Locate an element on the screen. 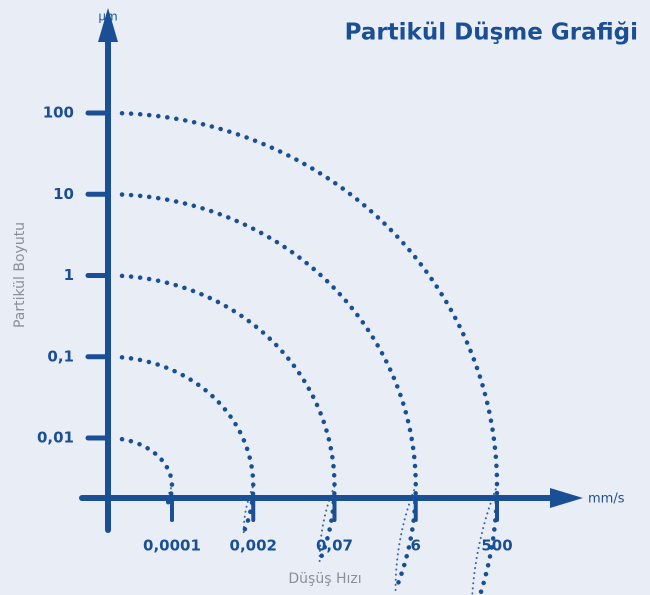  x-unit: mm/s is located at coordinates (606, 499).